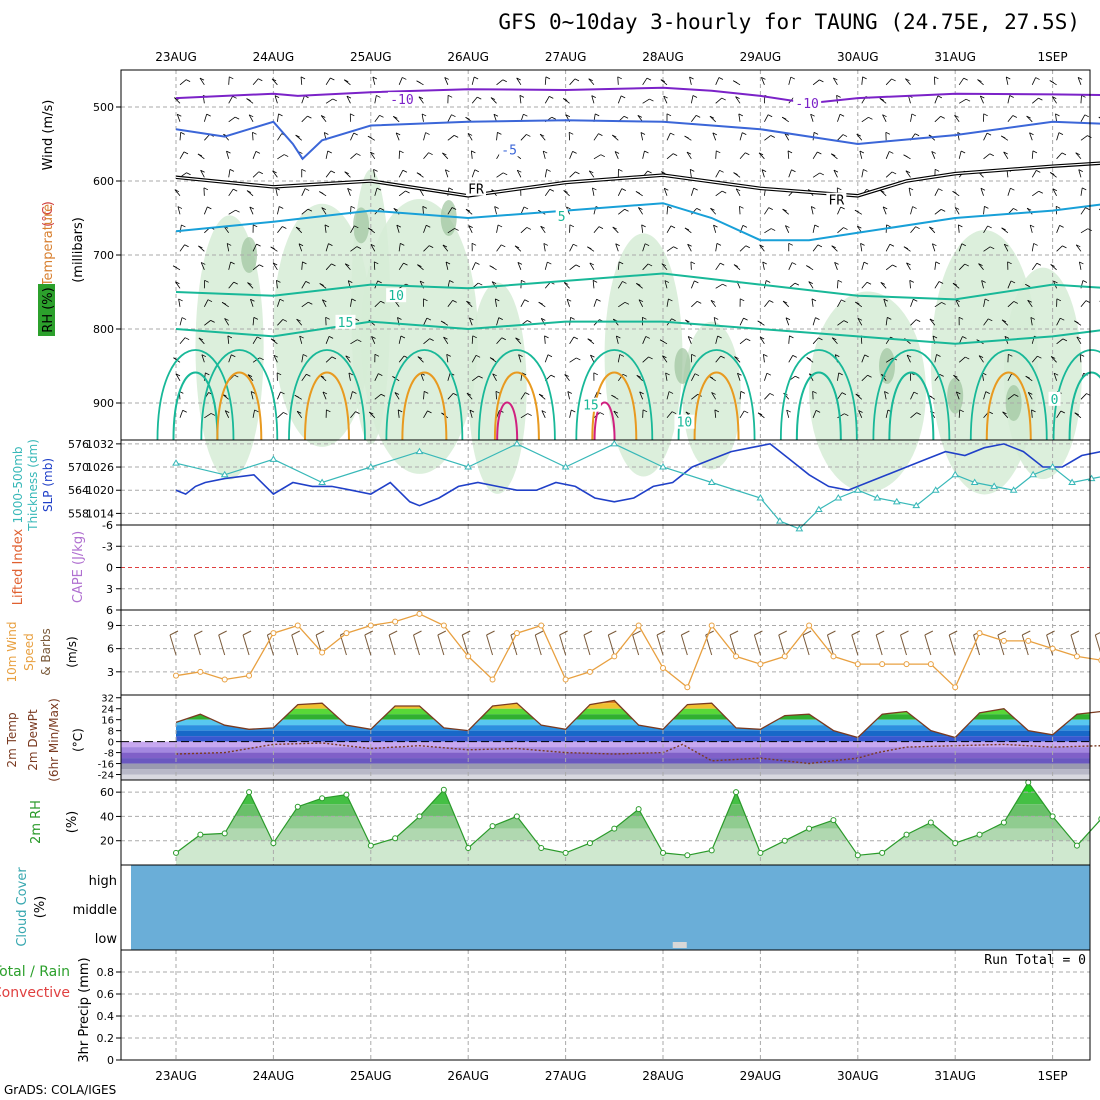 This screenshot has width=1100, height=1100. I want to click on x-tick-label-bottom: 26AUG, so click(468, 1076).